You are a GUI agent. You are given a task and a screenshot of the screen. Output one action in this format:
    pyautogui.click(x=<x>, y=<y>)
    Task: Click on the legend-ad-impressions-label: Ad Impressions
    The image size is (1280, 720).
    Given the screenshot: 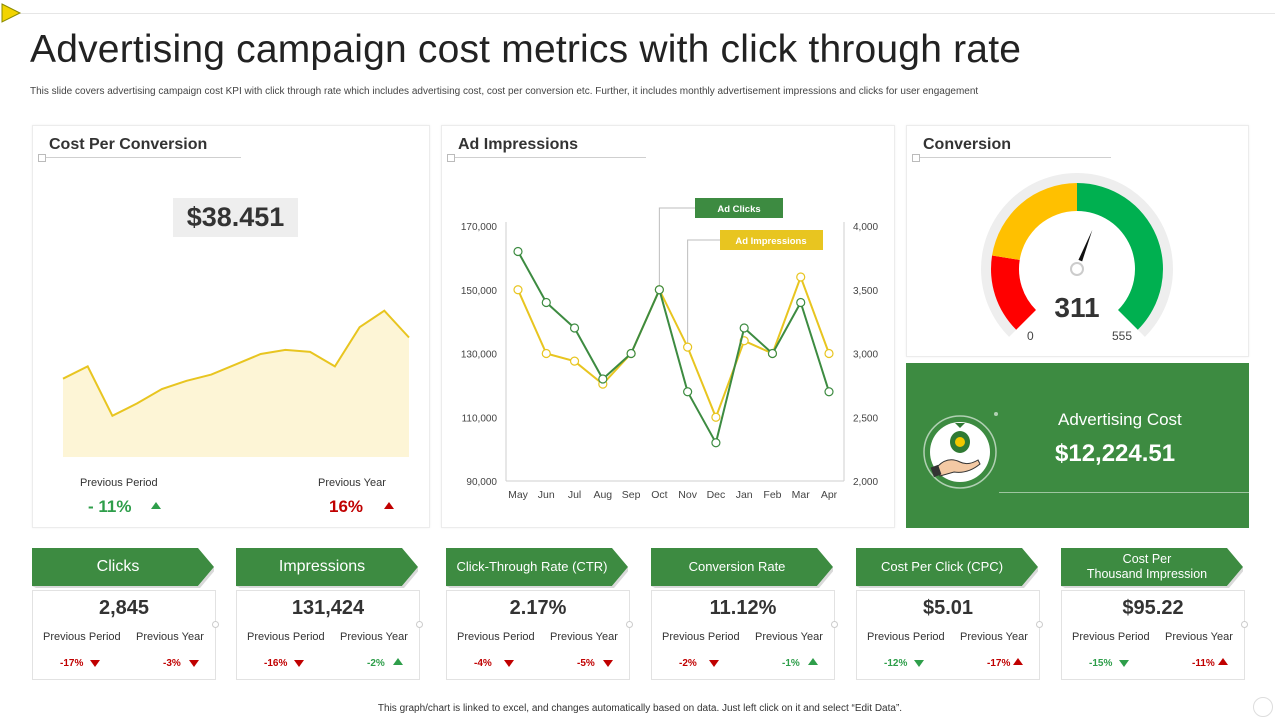 What is the action you would take?
    pyautogui.click(x=770, y=241)
    